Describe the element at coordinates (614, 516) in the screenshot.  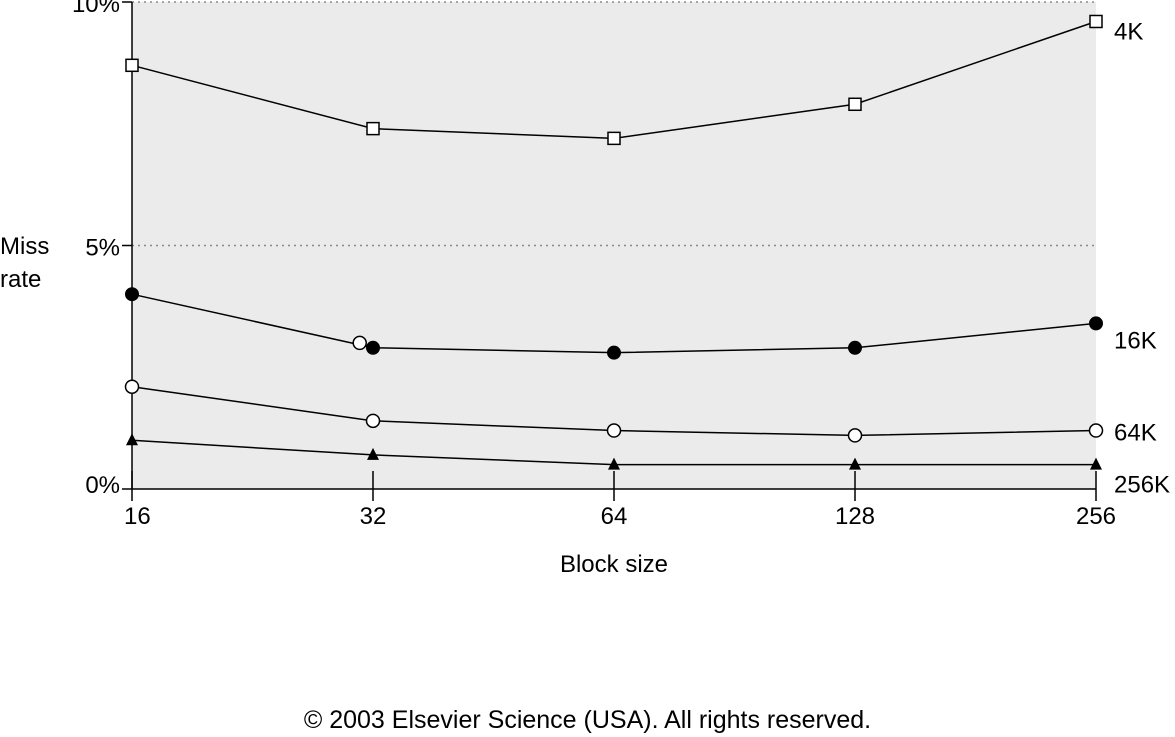
I see `x-tick-label: 64` at that location.